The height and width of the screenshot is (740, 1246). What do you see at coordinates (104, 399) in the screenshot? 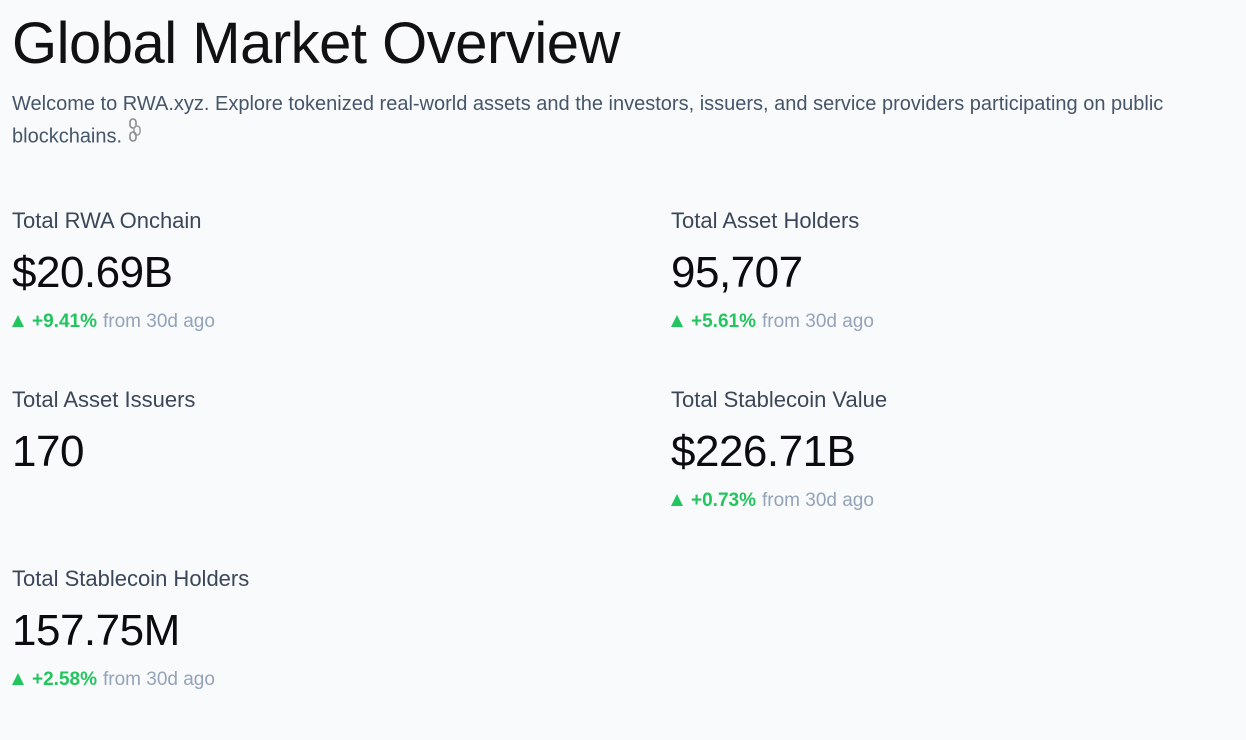
I see `stat-label: Total Asset Issuers` at bounding box center [104, 399].